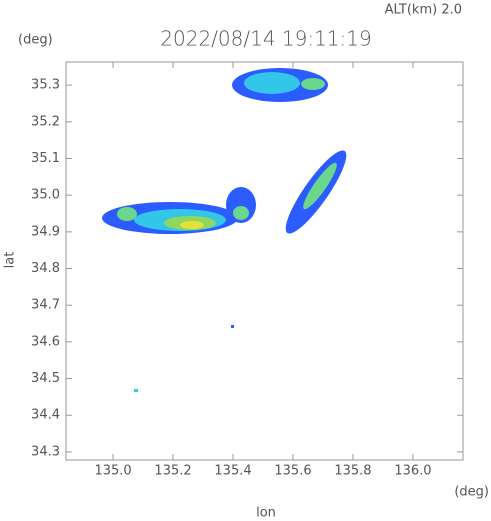  I want to click on x-tick-label: 136.0, so click(412, 471).